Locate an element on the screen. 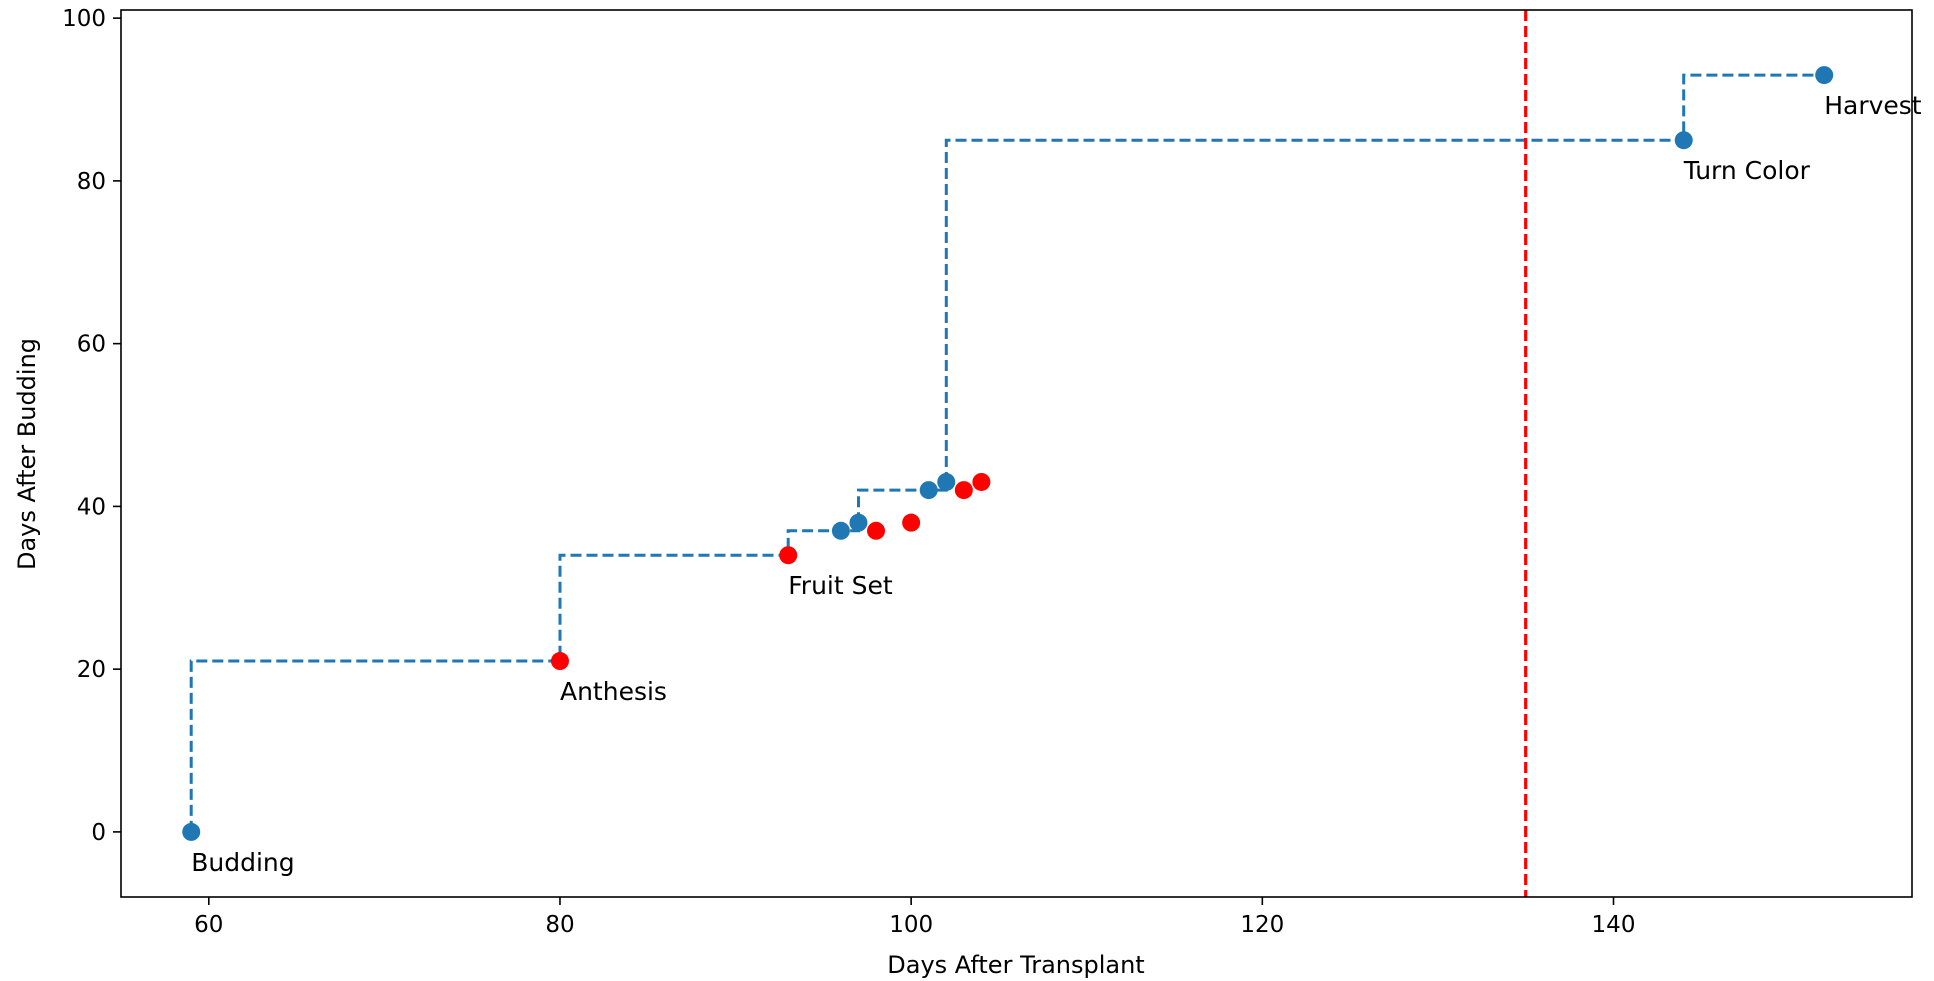  y-tick-label: 40 is located at coordinates (91, 507).